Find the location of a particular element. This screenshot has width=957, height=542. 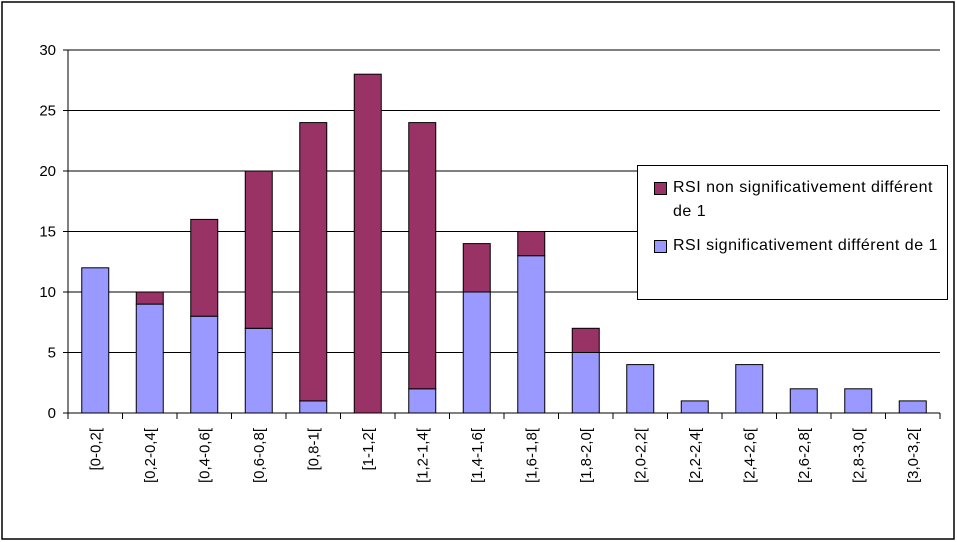

y-tick-label: 10 is located at coordinates (47, 292).